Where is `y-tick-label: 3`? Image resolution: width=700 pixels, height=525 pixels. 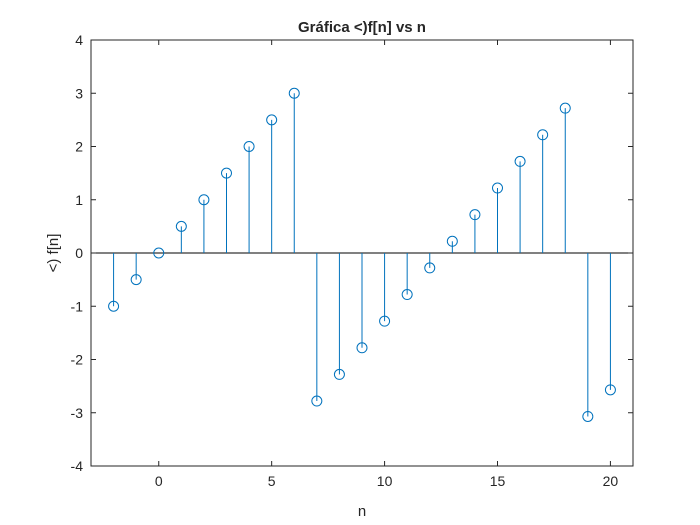
y-tick-label: 3 is located at coordinates (79, 93).